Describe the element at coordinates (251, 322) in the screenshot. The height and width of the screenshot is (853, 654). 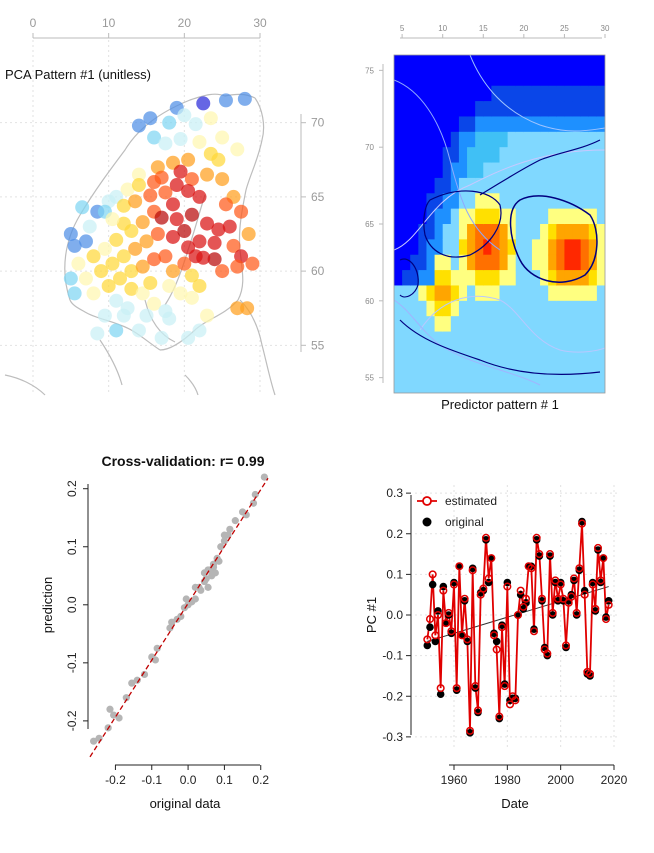
I see `coastline-segment` at that location.